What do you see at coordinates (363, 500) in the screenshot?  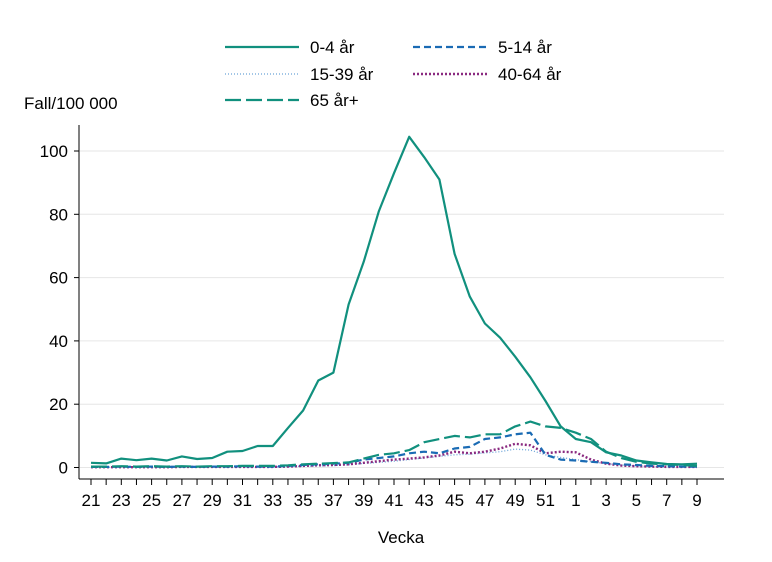 I see `x-tick-label: 39` at bounding box center [363, 500].